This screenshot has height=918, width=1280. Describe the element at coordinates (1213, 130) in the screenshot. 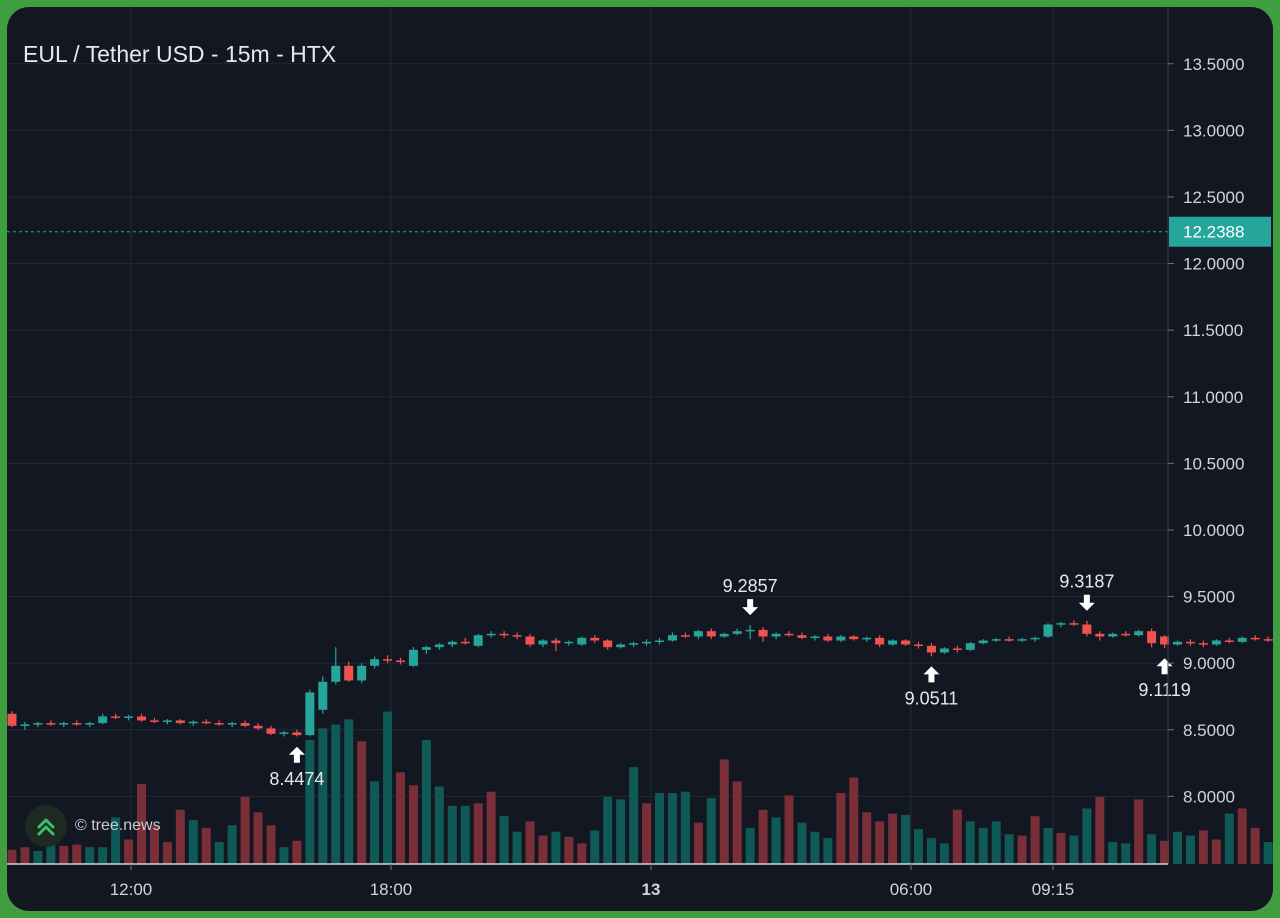

I see `y-tick-label: 13.0000` at that location.